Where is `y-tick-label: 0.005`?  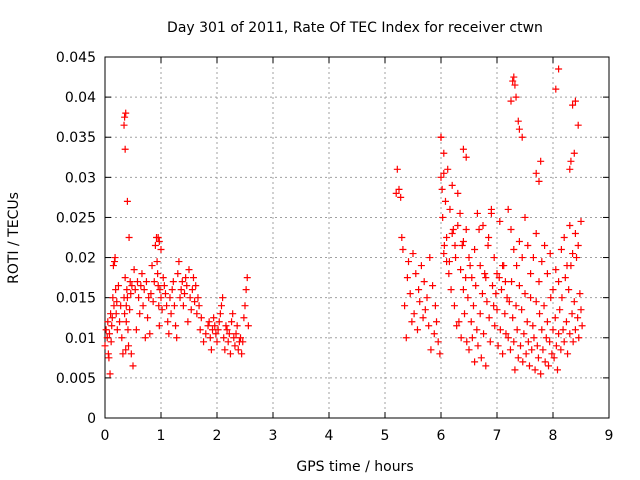
y-tick-label: 0.005 is located at coordinates (76, 379).